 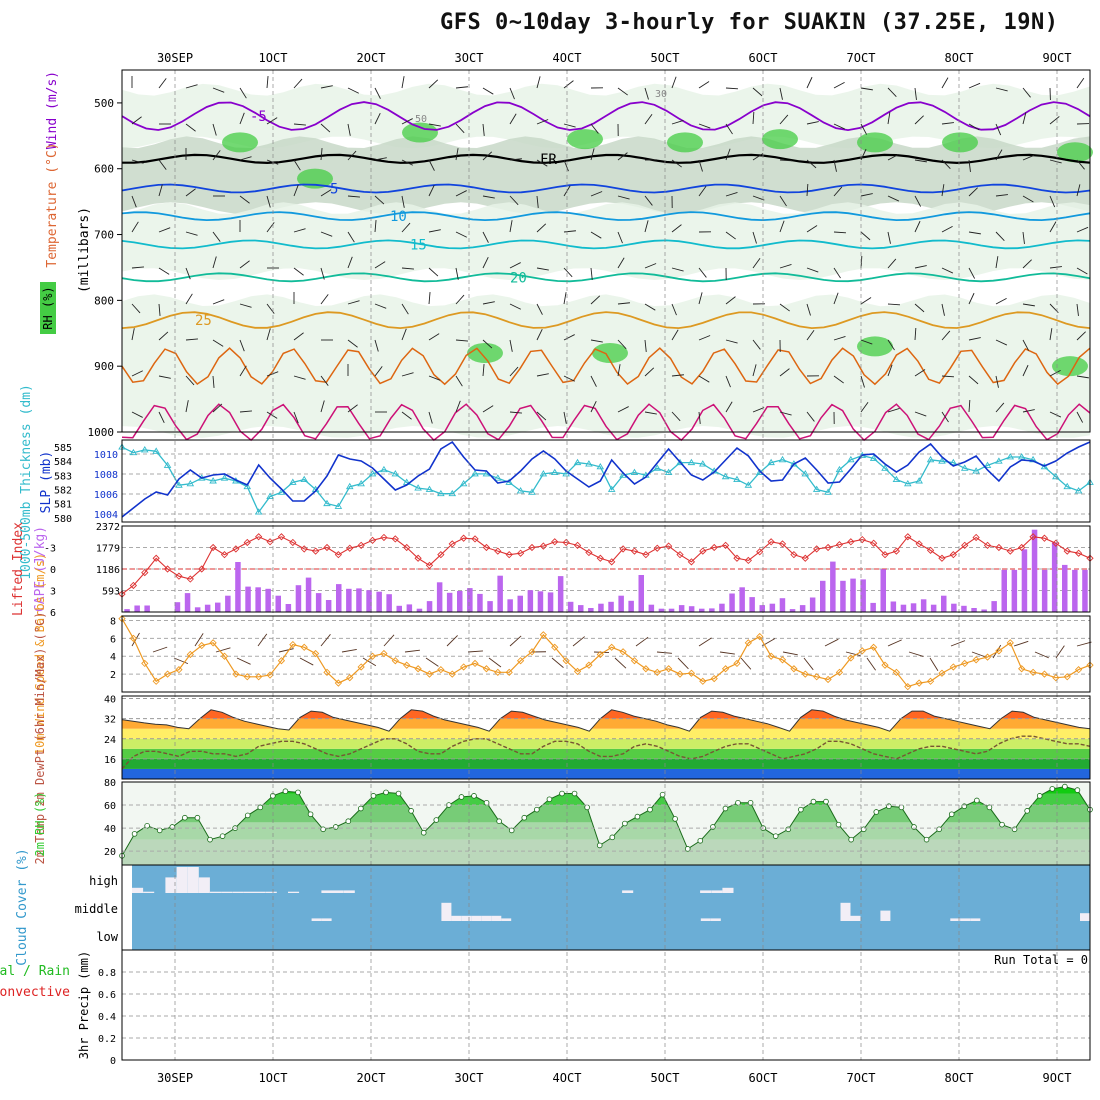 I want to click on isotherm-label: -5, so click(x=258, y=117).